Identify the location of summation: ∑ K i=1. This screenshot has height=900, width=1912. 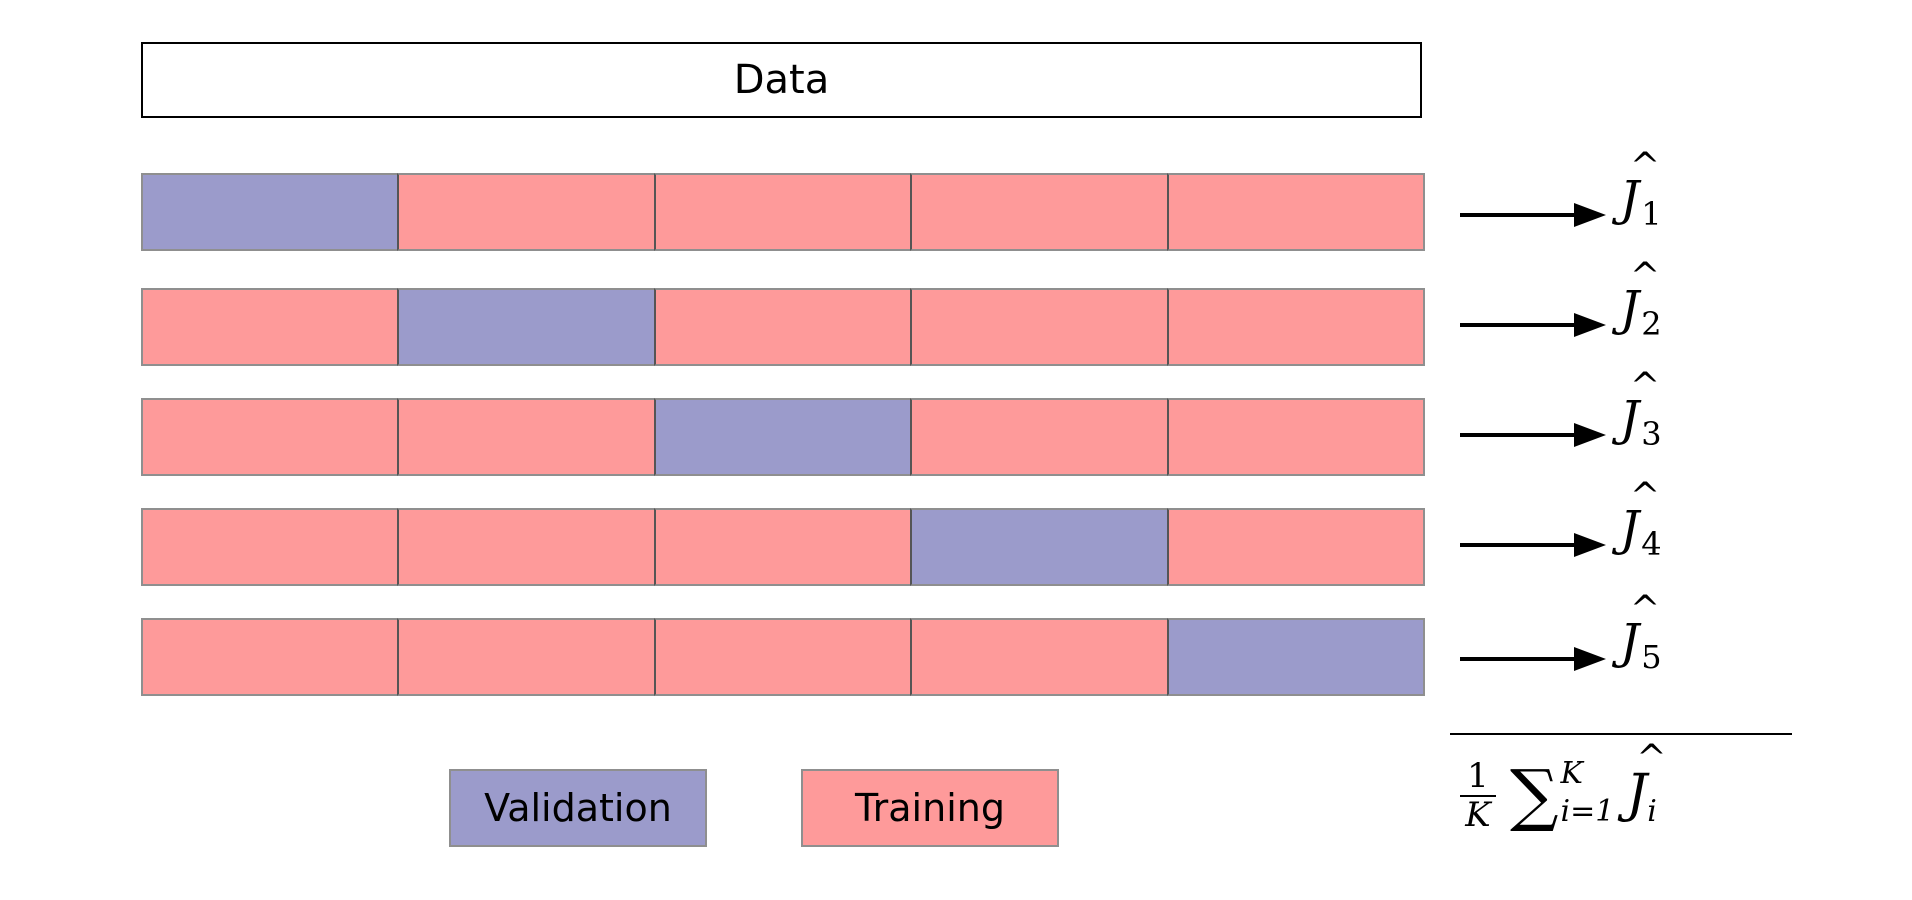
(1562, 795).